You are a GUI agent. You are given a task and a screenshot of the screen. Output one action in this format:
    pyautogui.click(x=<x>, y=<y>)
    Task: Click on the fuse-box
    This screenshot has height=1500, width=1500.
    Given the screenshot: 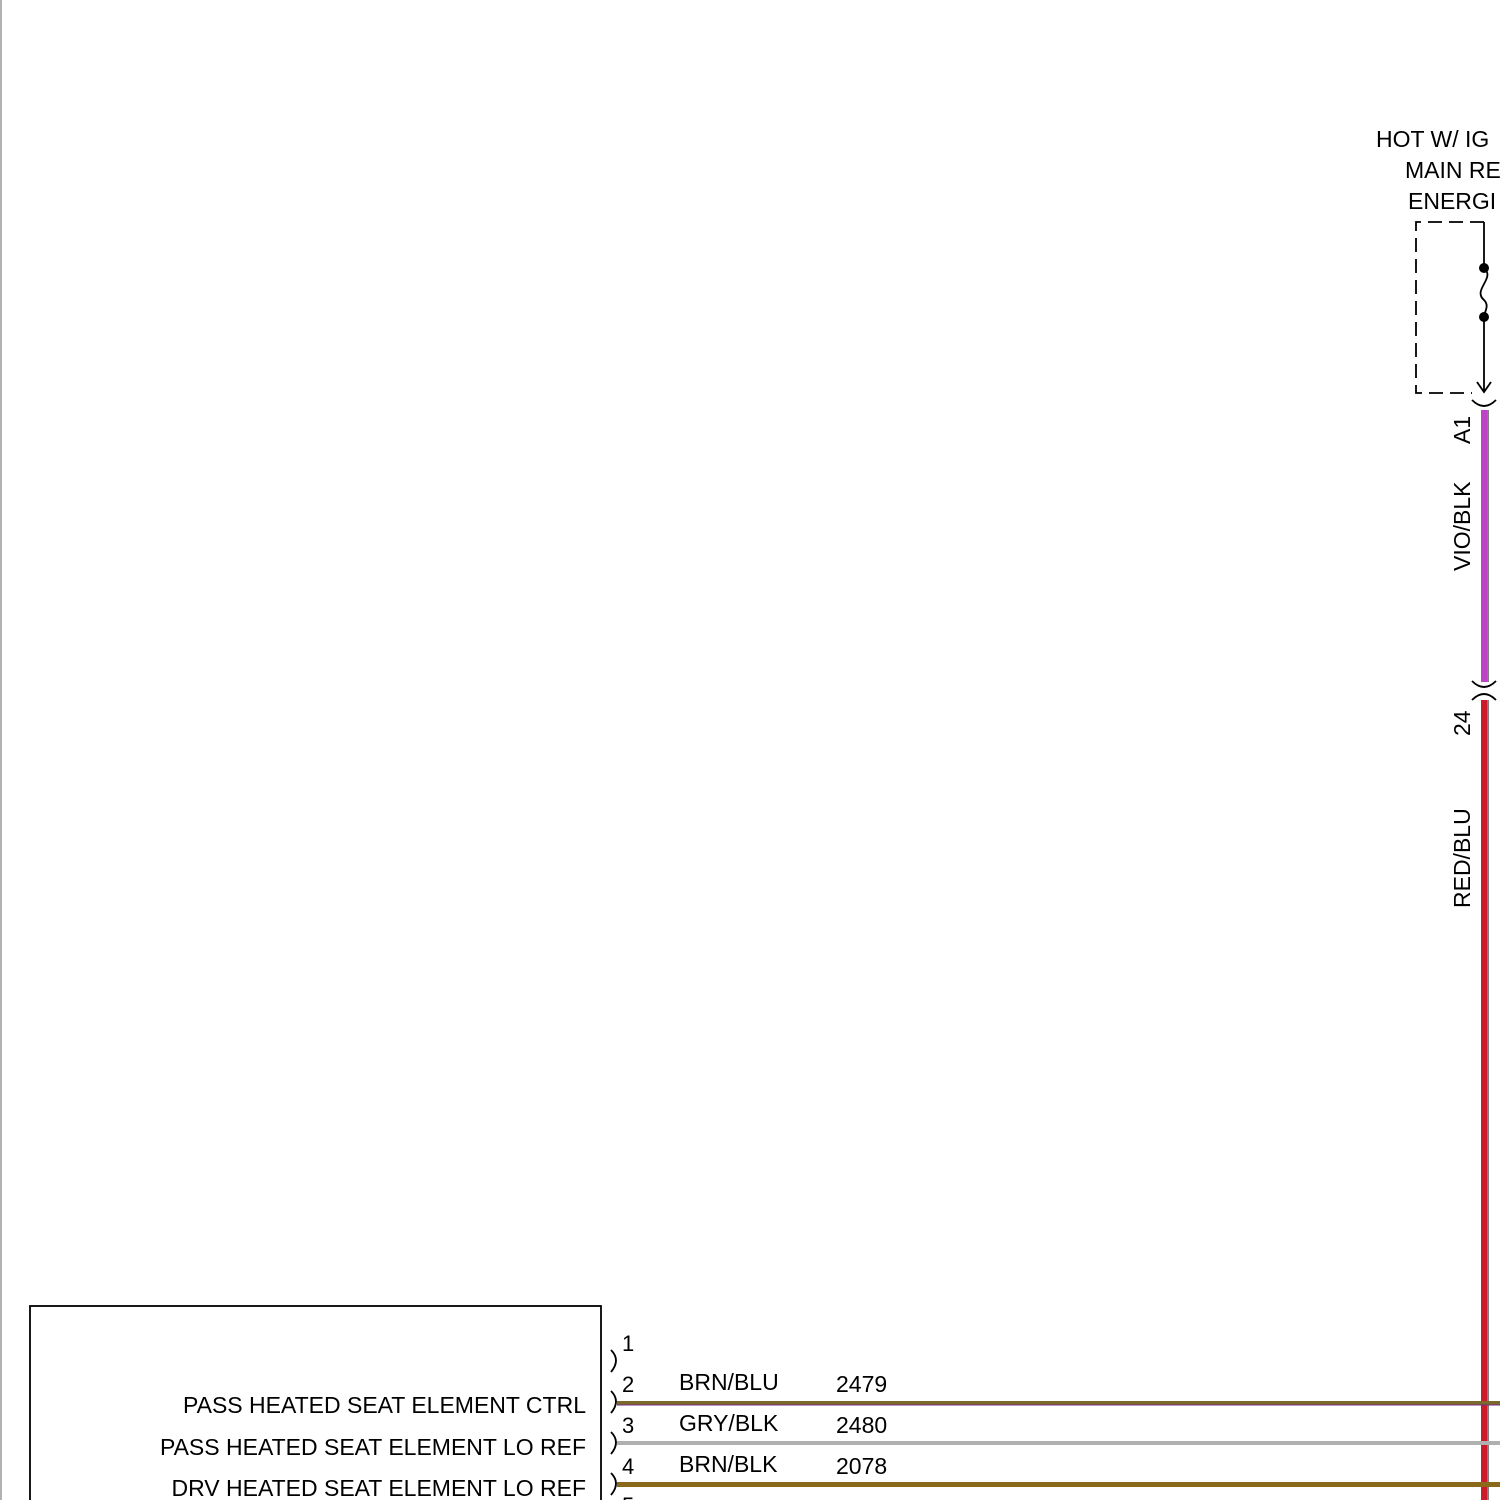 What is the action you would take?
    pyautogui.click(x=1456, y=314)
    